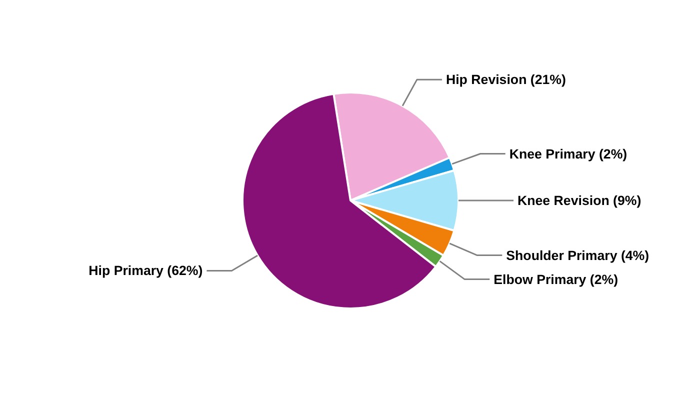 The height and width of the screenshot is (400, 700). I want to click on slice-label: Knee Revision (9%), so click(580, 200).